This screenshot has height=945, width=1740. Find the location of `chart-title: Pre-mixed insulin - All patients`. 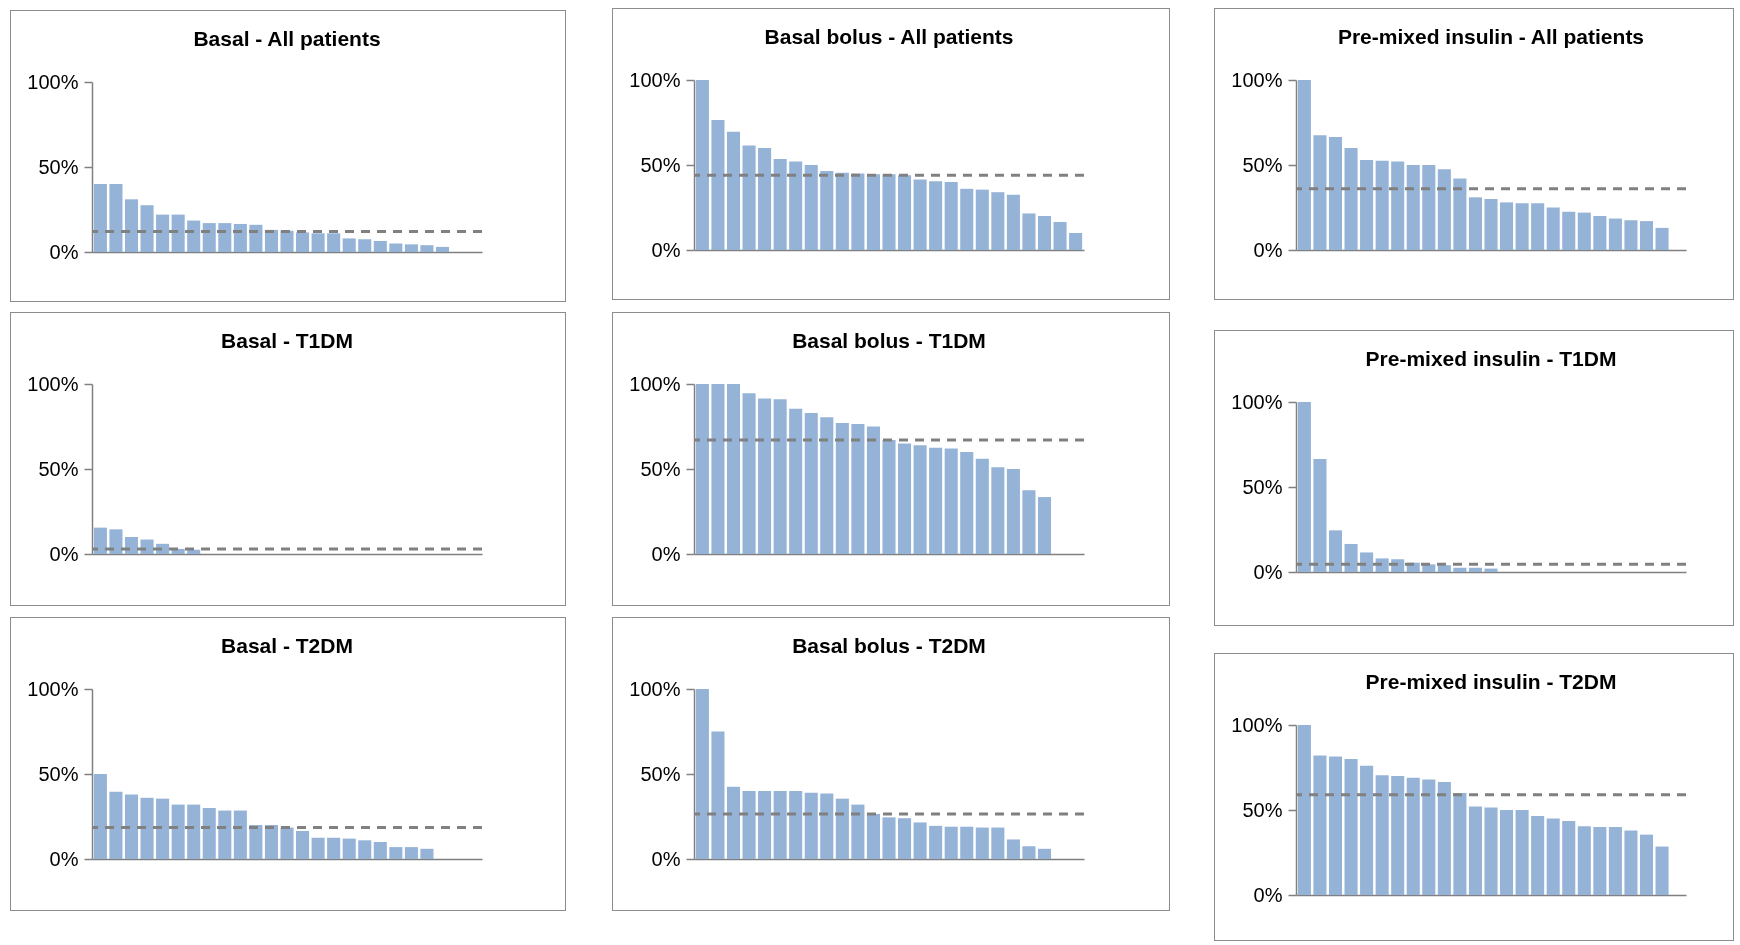

chart-title: Pre-mixed insulin - All patients is located at coordinates (1491, 36).